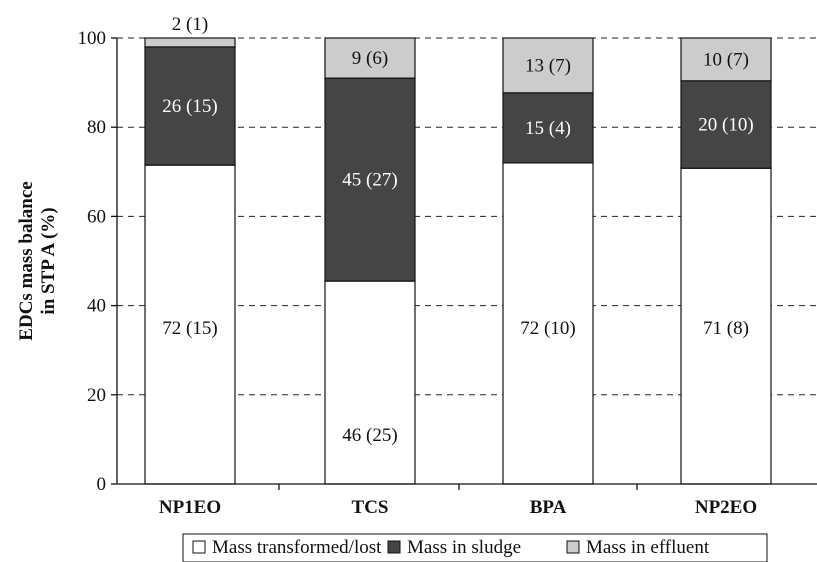  Describe the element at coordinates (464, 547) in the screenshot. I see `legend-label: Mass in sludge` at that location.